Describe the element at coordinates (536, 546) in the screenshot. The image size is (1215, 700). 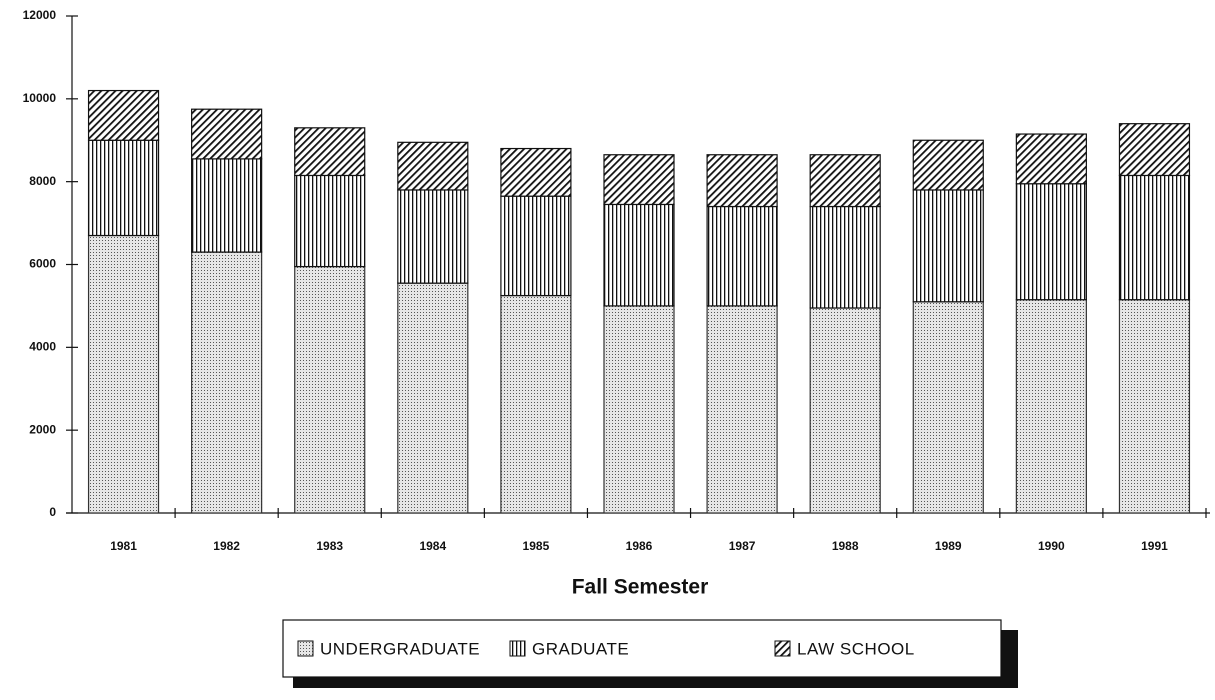
I see `x-tick-label: 1985` at that location.